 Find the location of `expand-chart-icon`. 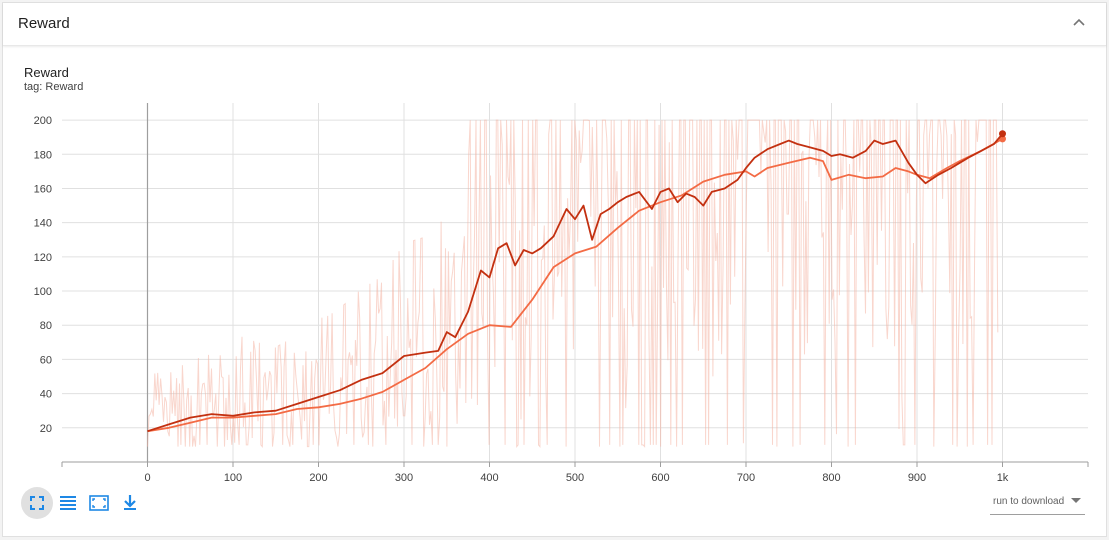

expand-chart-icon is located at coordinates (99, 503).